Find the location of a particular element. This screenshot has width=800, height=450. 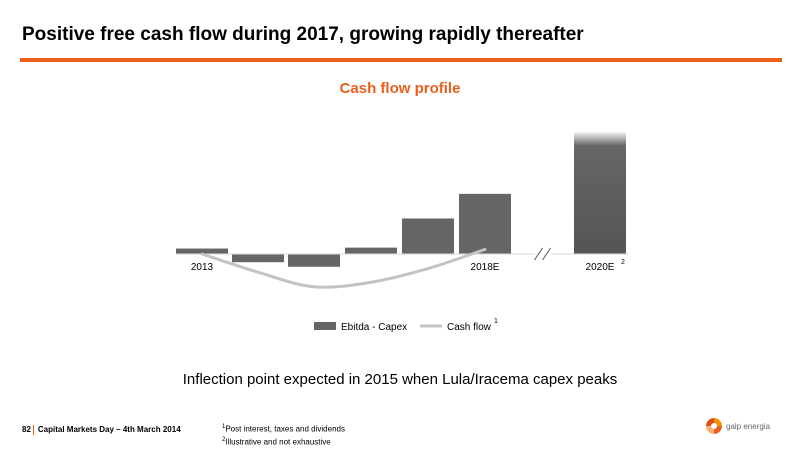

bar-2016 is located at coordinates (371, 250).